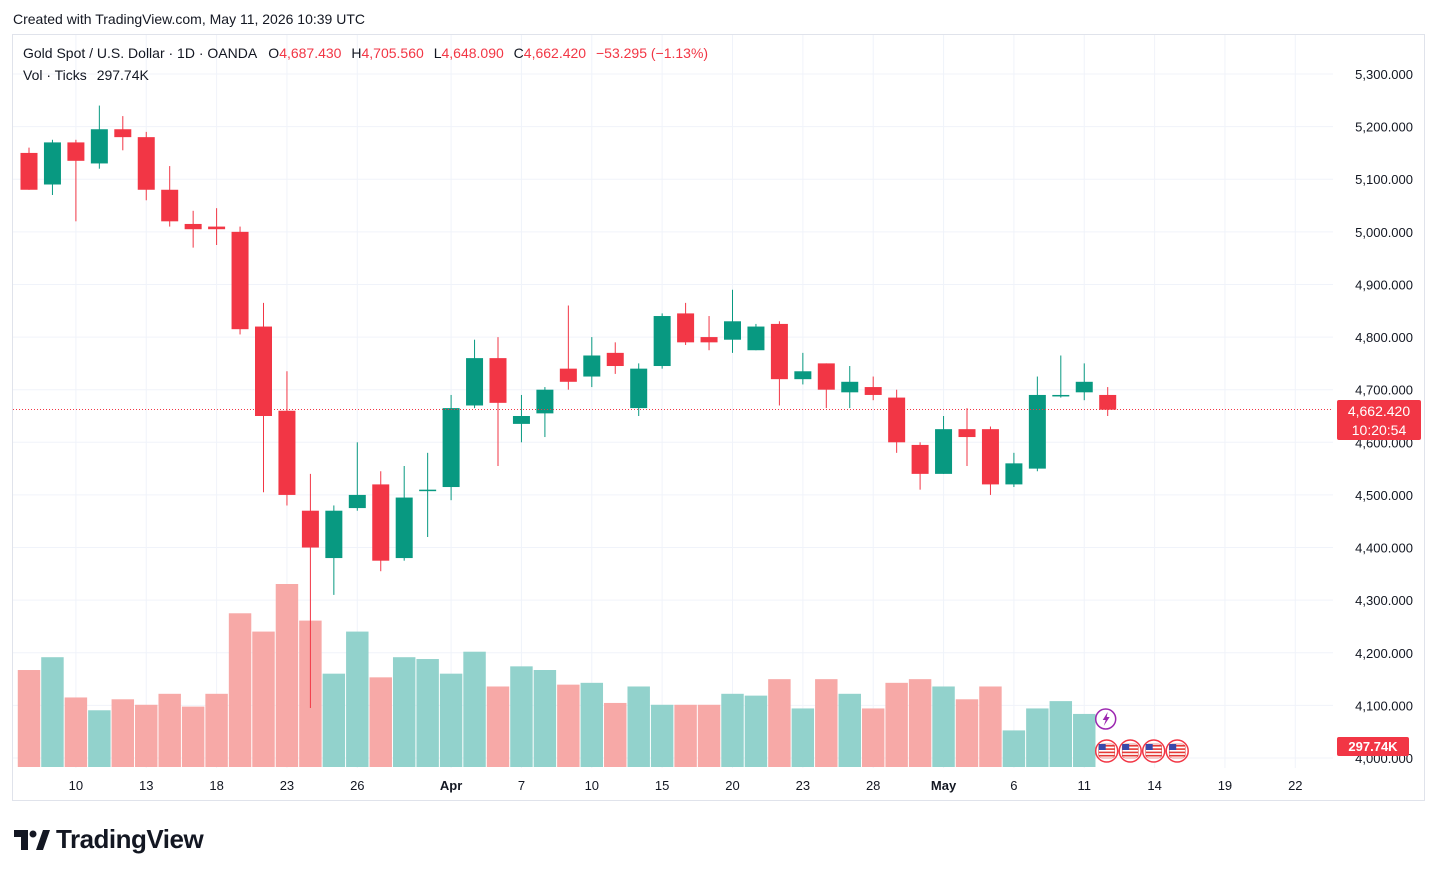 The image size is (1439, 877). I want to click on y-tick-label: 5,000.000, so click(1384, 232).